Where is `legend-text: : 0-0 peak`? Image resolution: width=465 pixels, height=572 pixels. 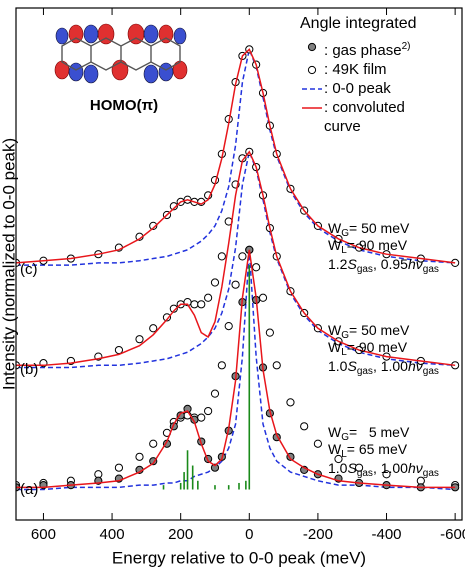
legend-text: : 0-0 peak is located at coordinates (380, 88).